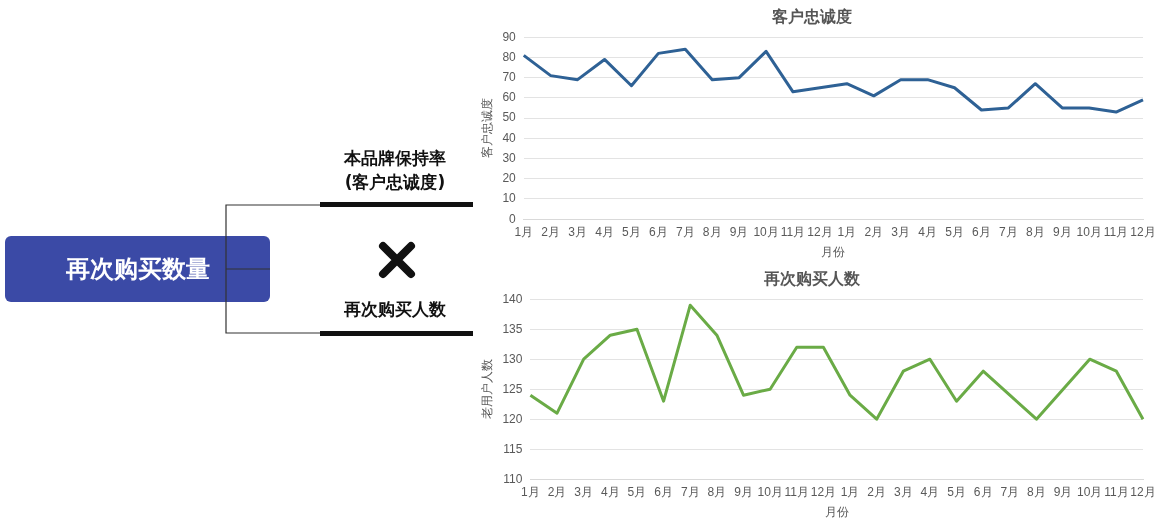 The width and height of the screenshot is (1173, 520). What do you see at coordinates (395, 170) in the screenshot?
I see `text: 本品牌保持率 (客户忠诚度)` at bounding box center [395, 170].